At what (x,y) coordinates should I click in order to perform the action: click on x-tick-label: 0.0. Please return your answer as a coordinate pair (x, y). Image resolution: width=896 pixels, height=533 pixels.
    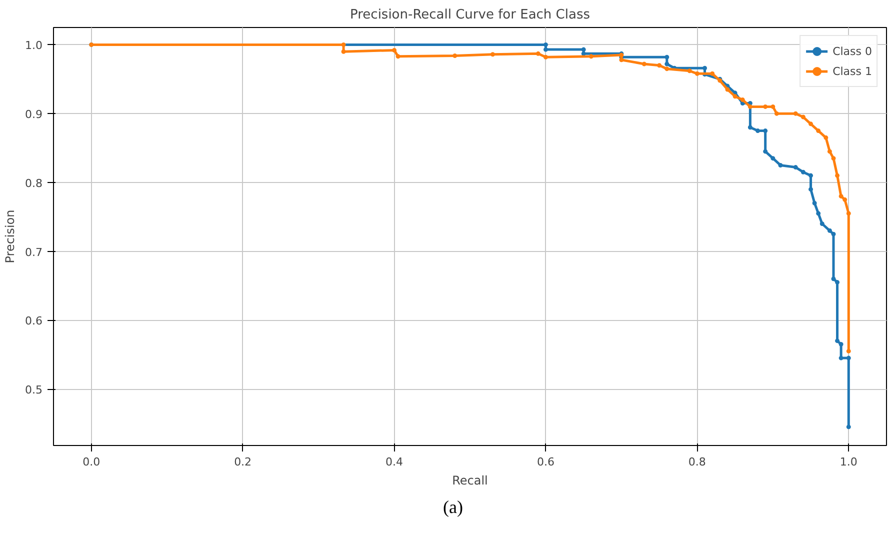
    Looking at the image, I should click on (91, 462).